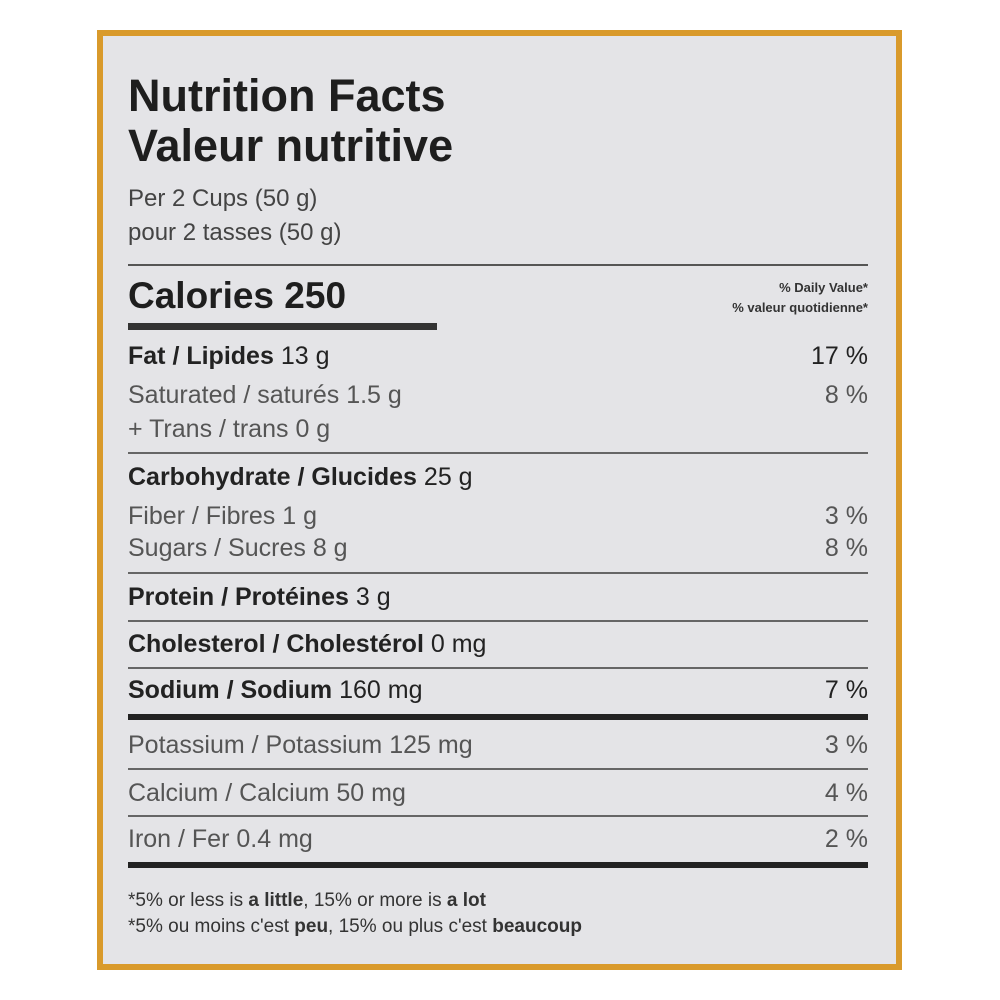 The width and height of the screenshot is (1000, 1000). Describe the element at coordinates (498, 429) in the screenshot. I see `nutrient-row: + Trans / trans 0 g` at that location.